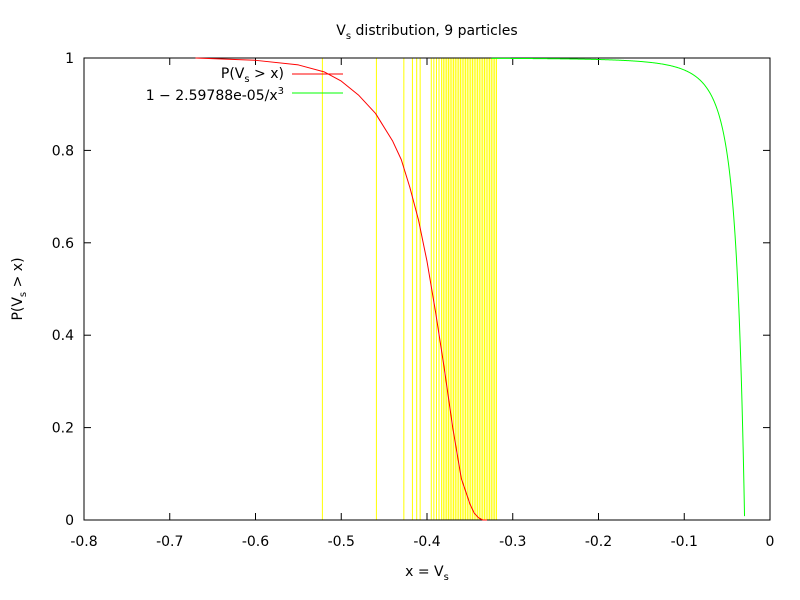  I want to click on legend: P(Vs > x) 1 − 2.59788e-05/x3, so click(244, 85).